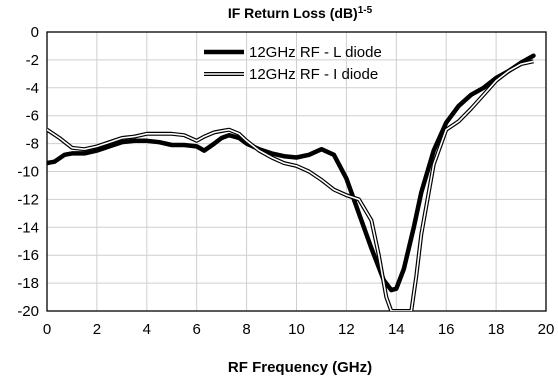 The height and width of the screenshot is (387, 558). Describe the element at coordinates (246, 329) in the screenshot. I see `x-tick-label: 8` at that location.